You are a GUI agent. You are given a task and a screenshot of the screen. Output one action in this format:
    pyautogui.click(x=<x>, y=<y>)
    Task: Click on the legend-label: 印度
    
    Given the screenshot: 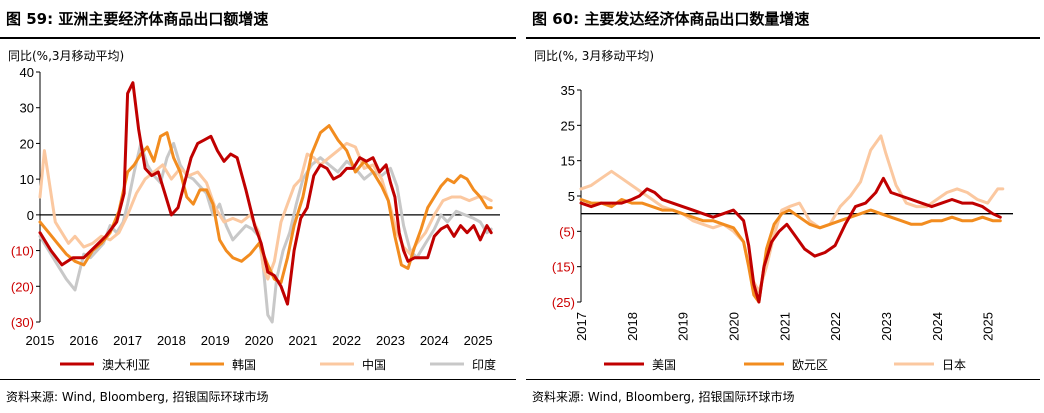 What is the action you would take?
    pyautogui.click(x=484, y=364)
    